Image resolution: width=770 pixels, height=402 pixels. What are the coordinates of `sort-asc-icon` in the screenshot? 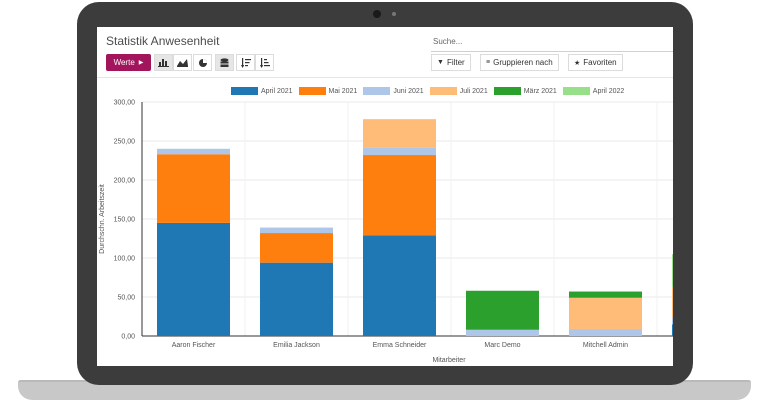 It's located at (264, 62).